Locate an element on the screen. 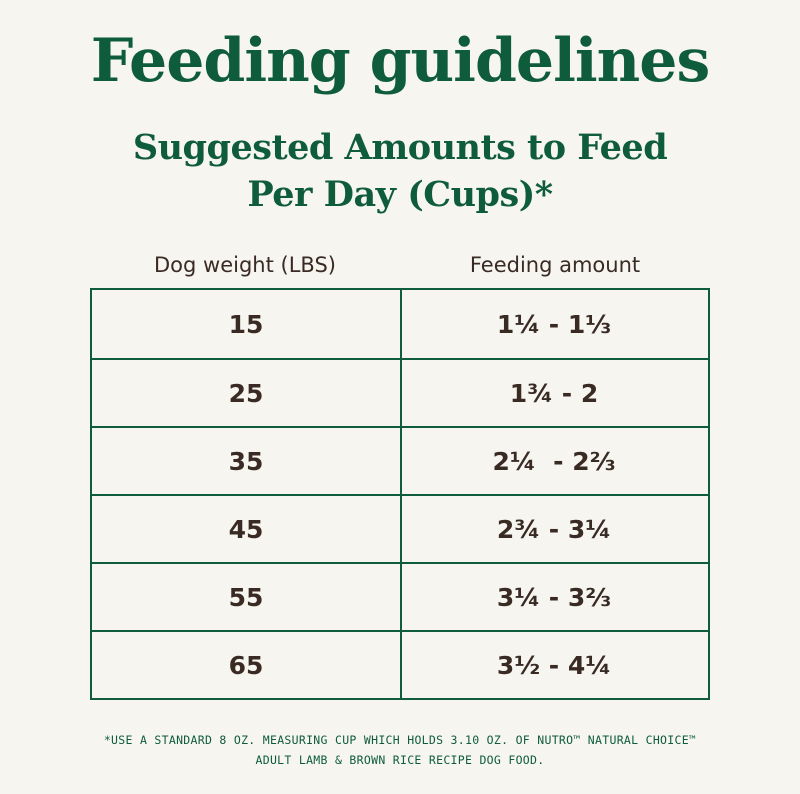 This screenshot has width=800, height=794. weight-cell: 25 is located at coordinates (246, 393).